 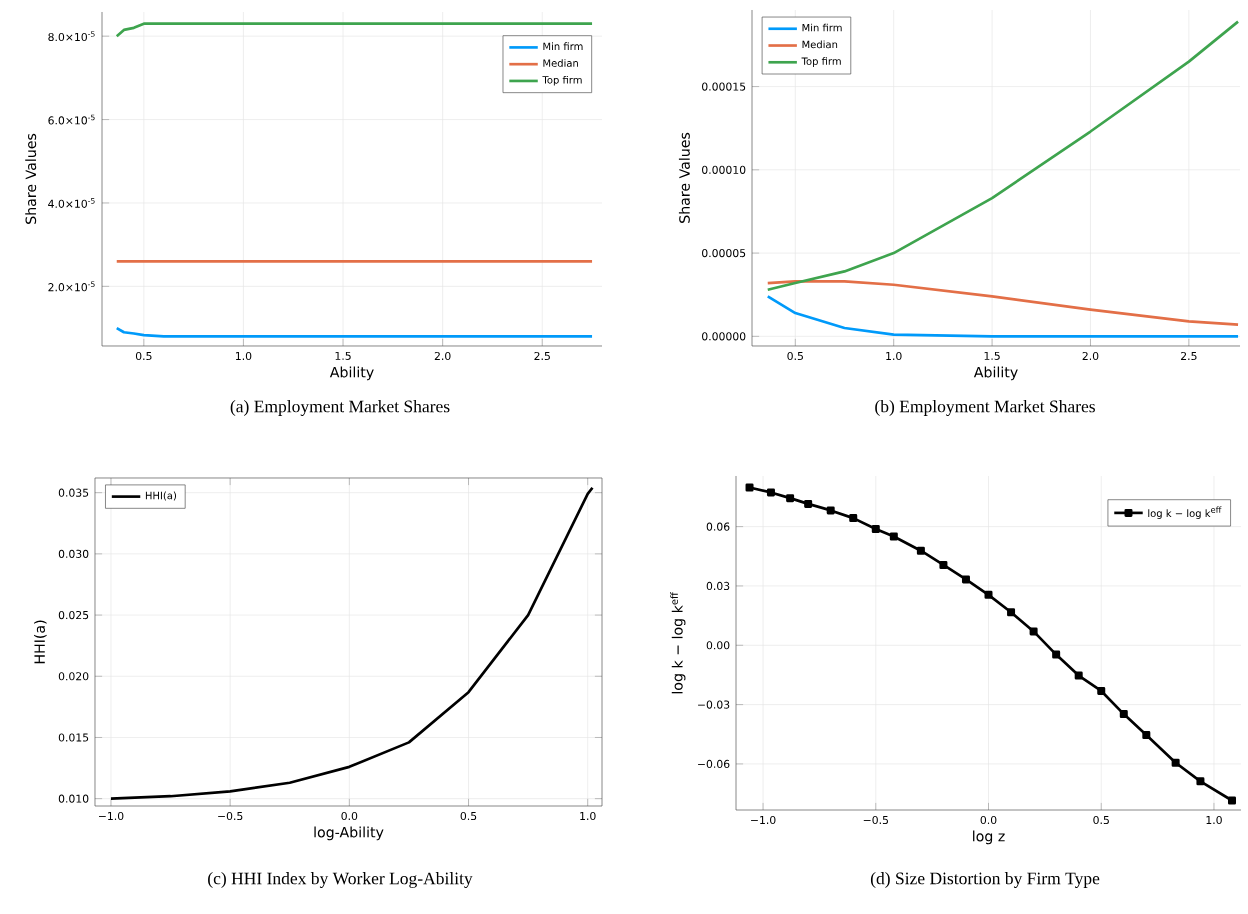 I want to click on y-tick-label: 0.010, so click(x=73, y=798).